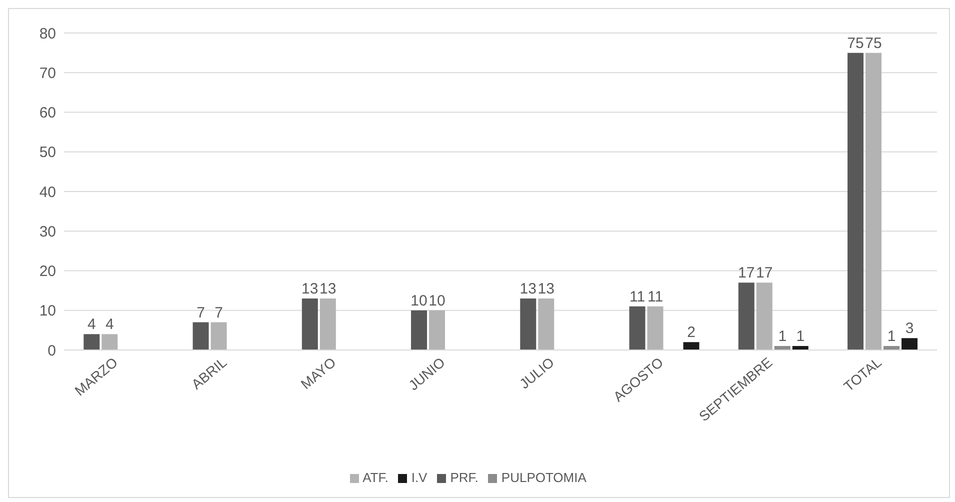  I want to click on legend-label: ATF., so click(375, 477).